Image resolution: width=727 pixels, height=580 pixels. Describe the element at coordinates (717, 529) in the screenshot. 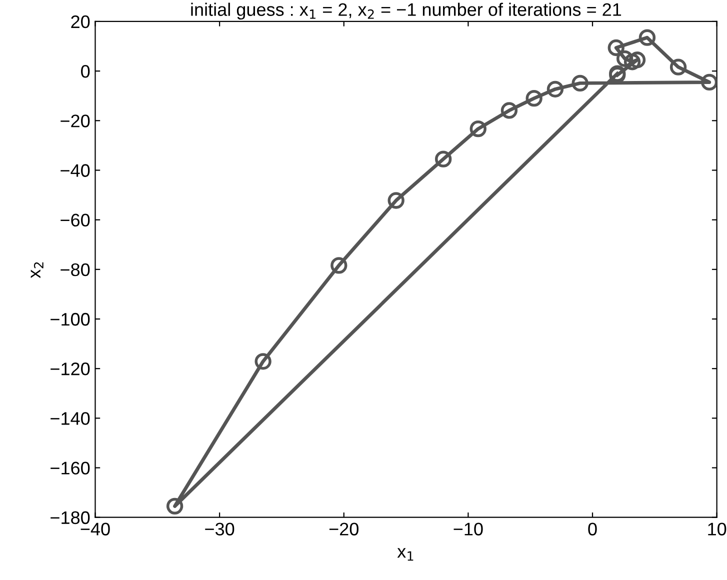

I see `x-tick-label: 10` at that location.